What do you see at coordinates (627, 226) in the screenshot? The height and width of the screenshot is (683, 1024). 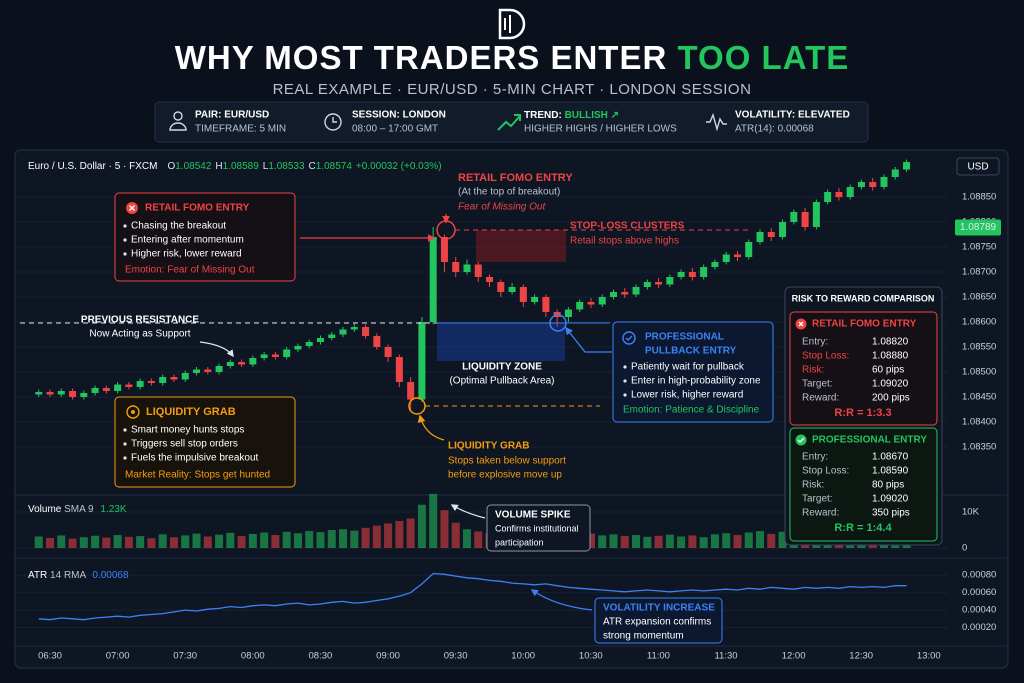 I see `stop-title: STOP-LOSS CLUSTERS` at bounding box center [627, 226].